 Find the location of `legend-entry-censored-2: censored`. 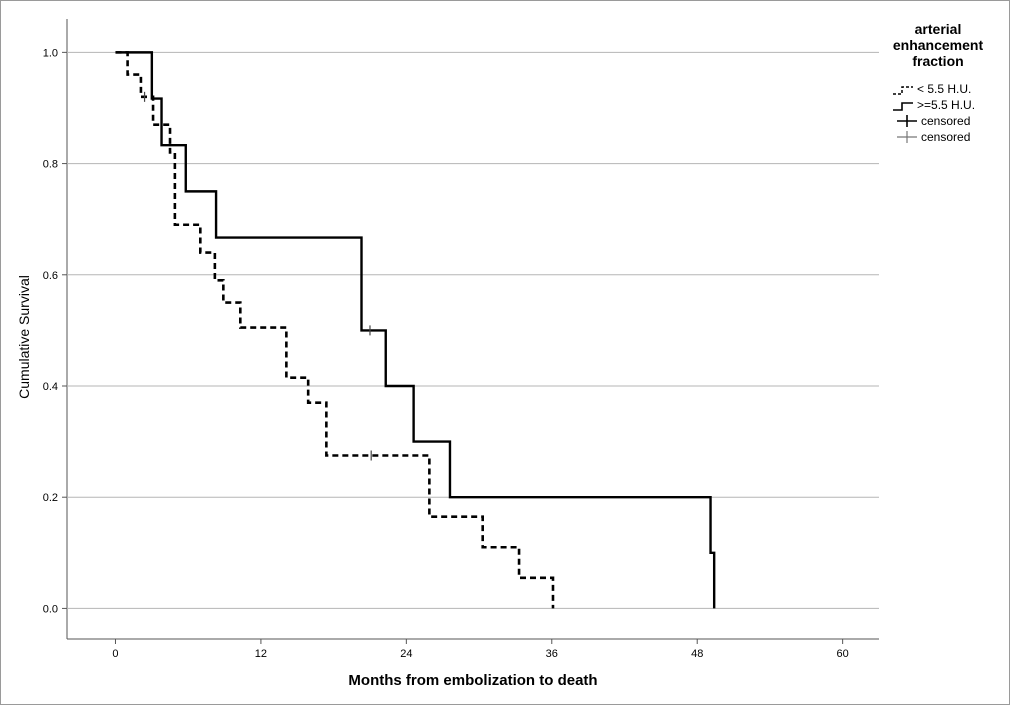

legend-entry-censored-2: censored is located at coordinates (945, 137).